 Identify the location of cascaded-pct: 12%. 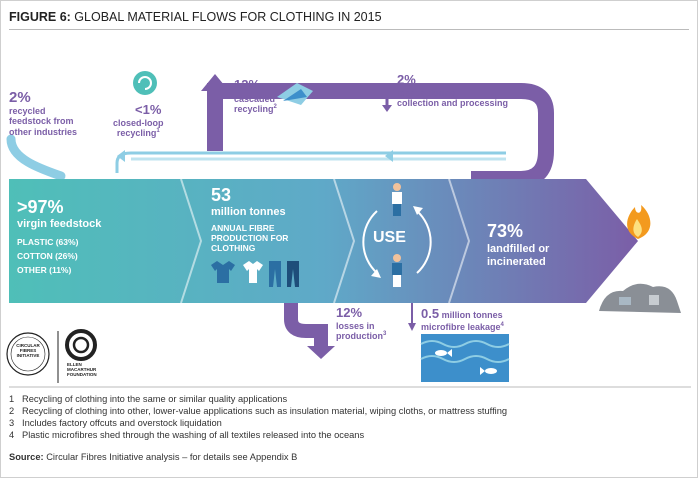
(247, 84).